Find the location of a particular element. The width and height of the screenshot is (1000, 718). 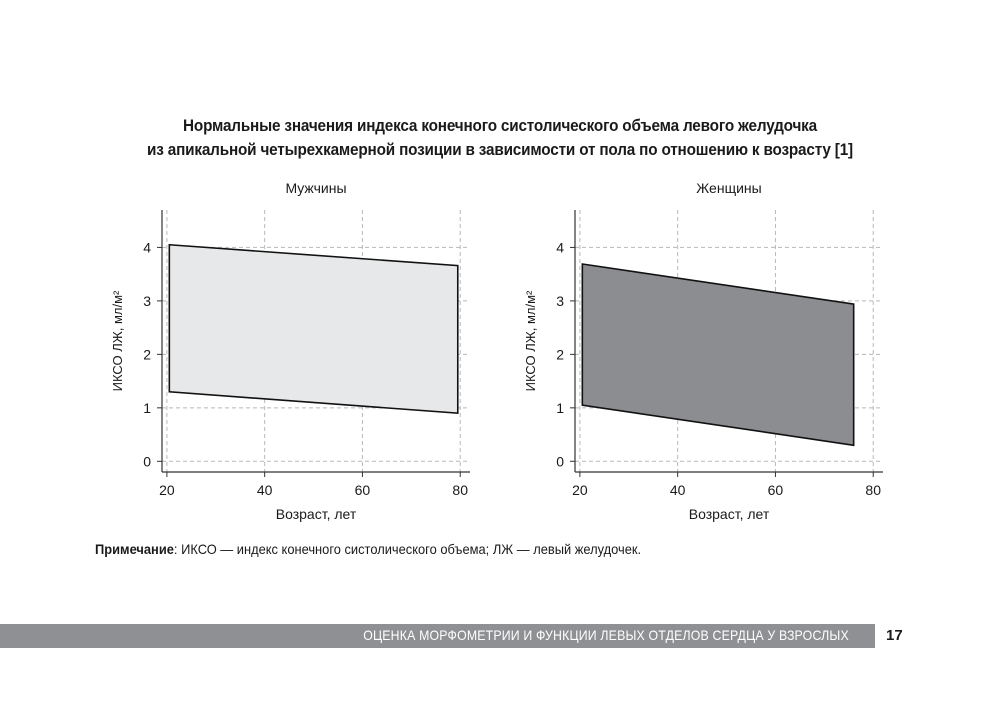

x-axis-label-women: Возраст, лет is located at coordinates (729, 514).